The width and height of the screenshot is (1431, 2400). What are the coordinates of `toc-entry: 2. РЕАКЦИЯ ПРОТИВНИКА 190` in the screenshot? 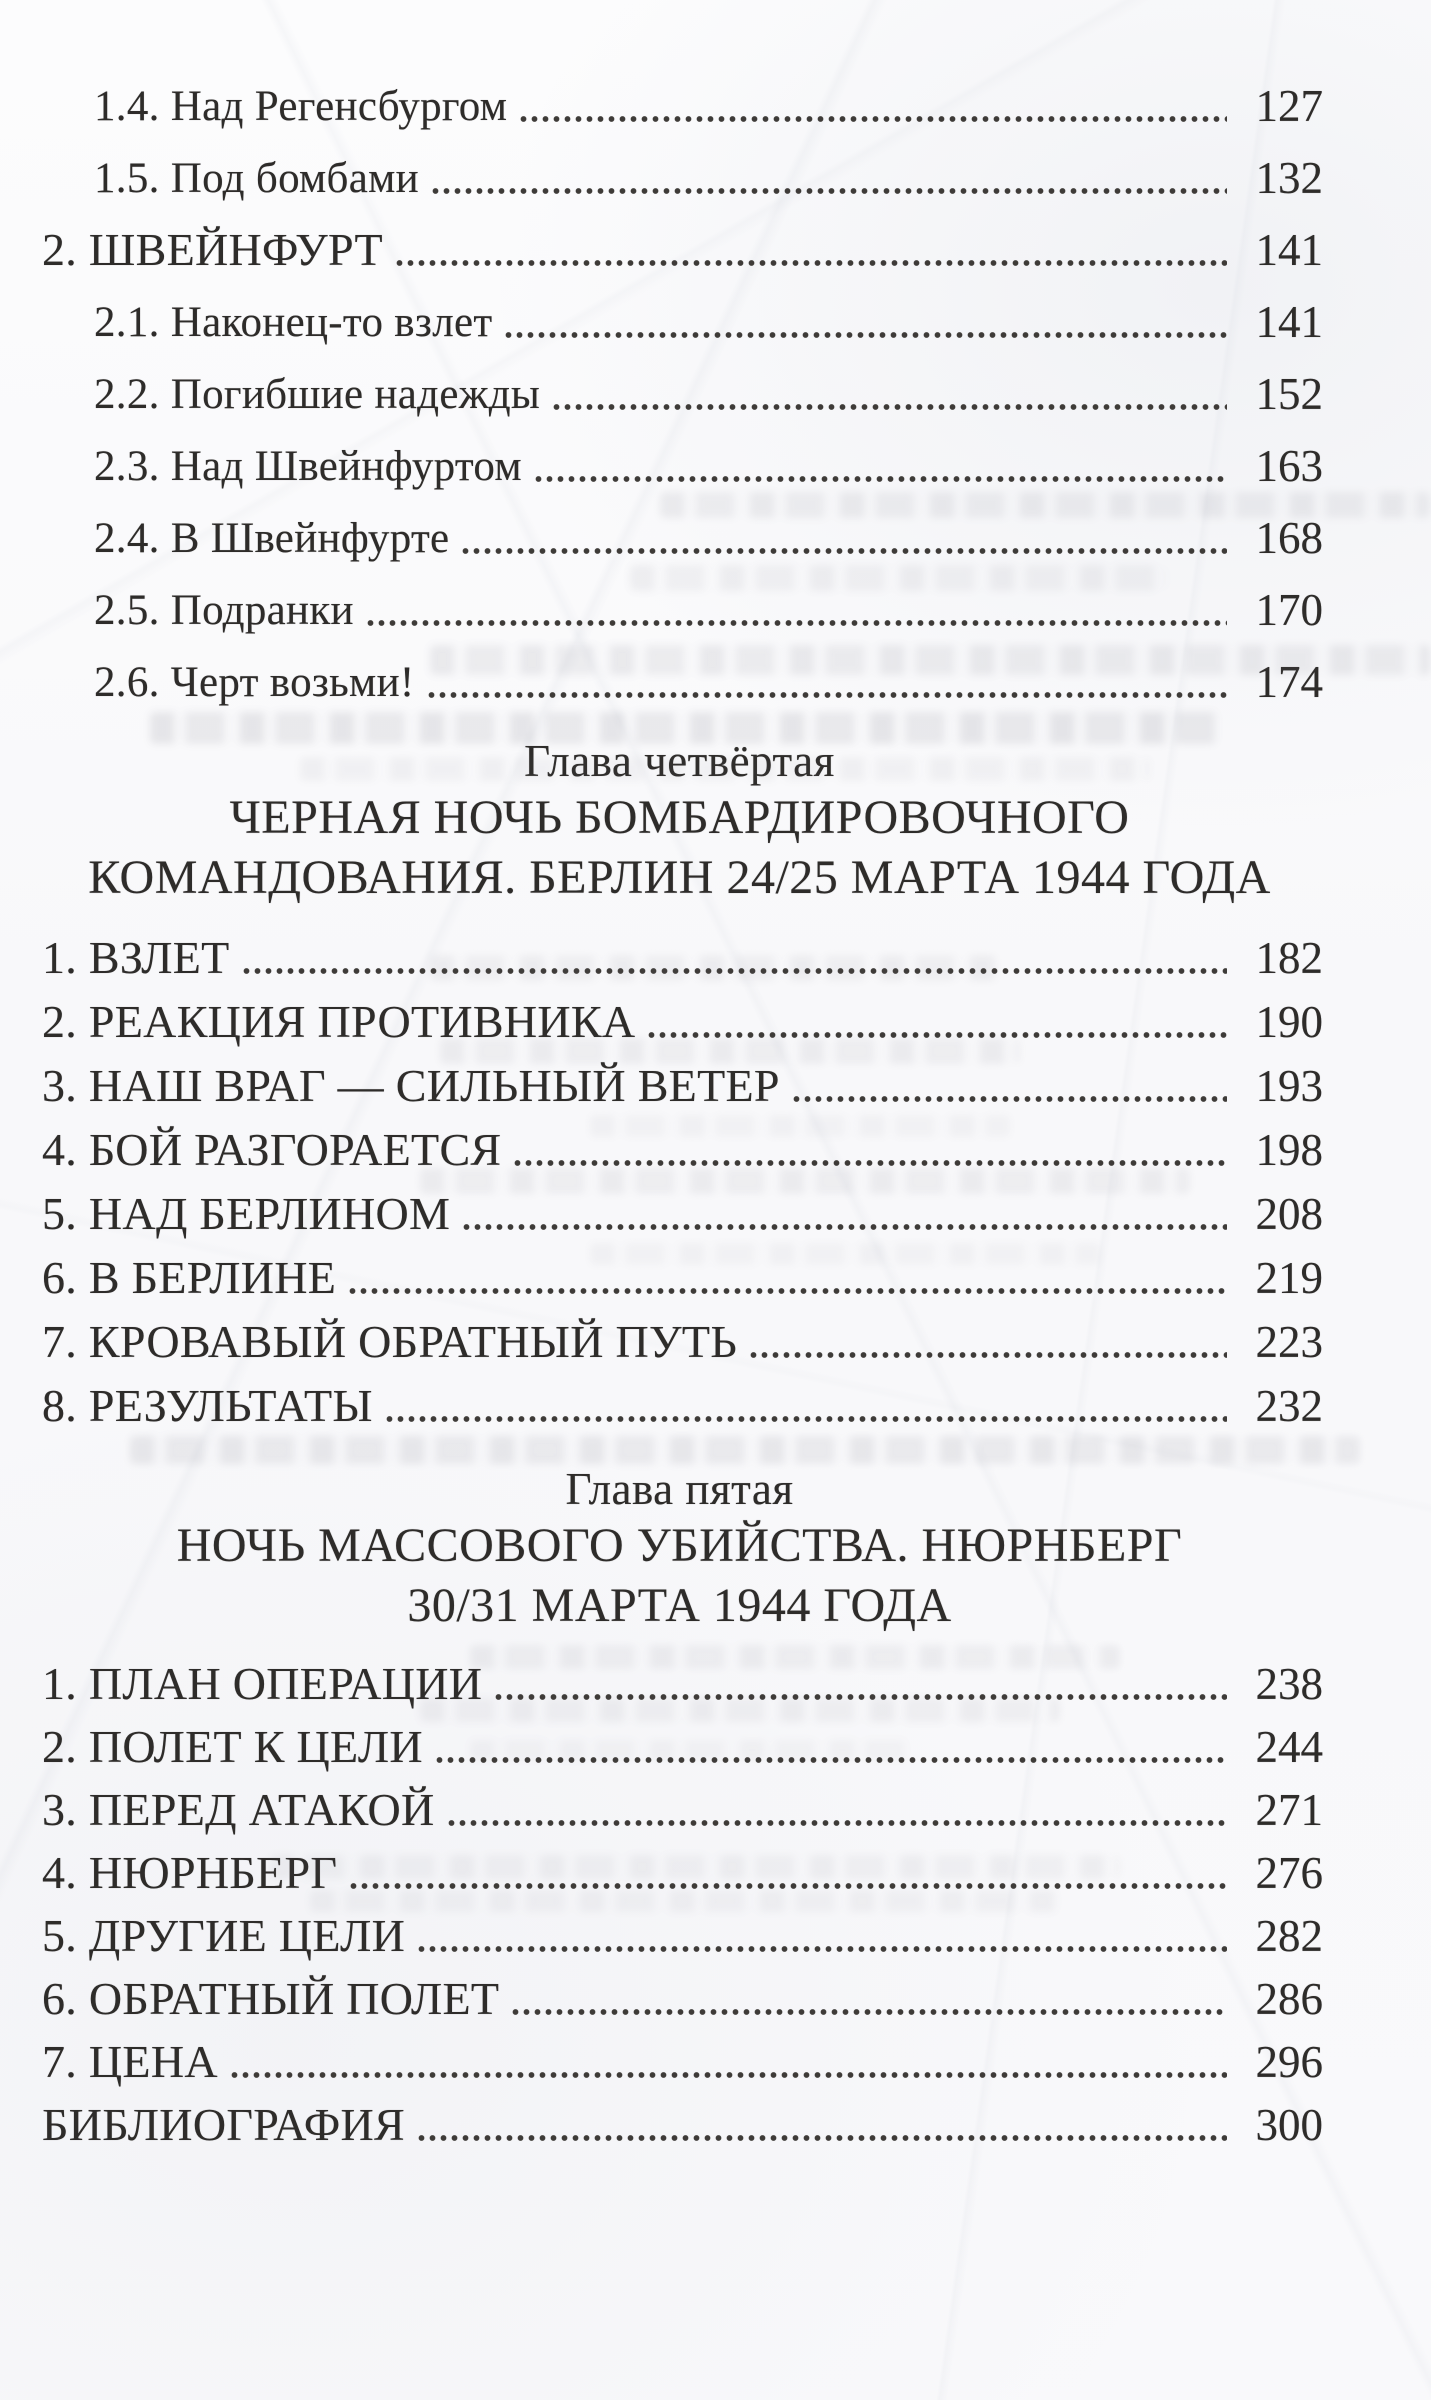 It's located at (682, 1022).